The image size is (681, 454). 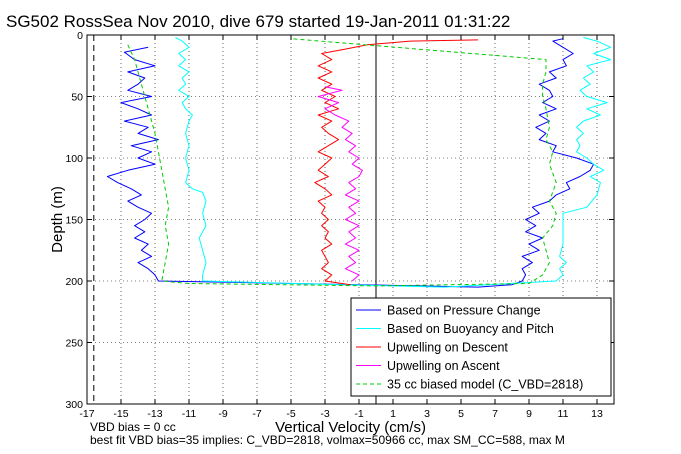 I want to click on vbd-bias-note: VBD bias = 0 cc, so click(x=133, y=427).